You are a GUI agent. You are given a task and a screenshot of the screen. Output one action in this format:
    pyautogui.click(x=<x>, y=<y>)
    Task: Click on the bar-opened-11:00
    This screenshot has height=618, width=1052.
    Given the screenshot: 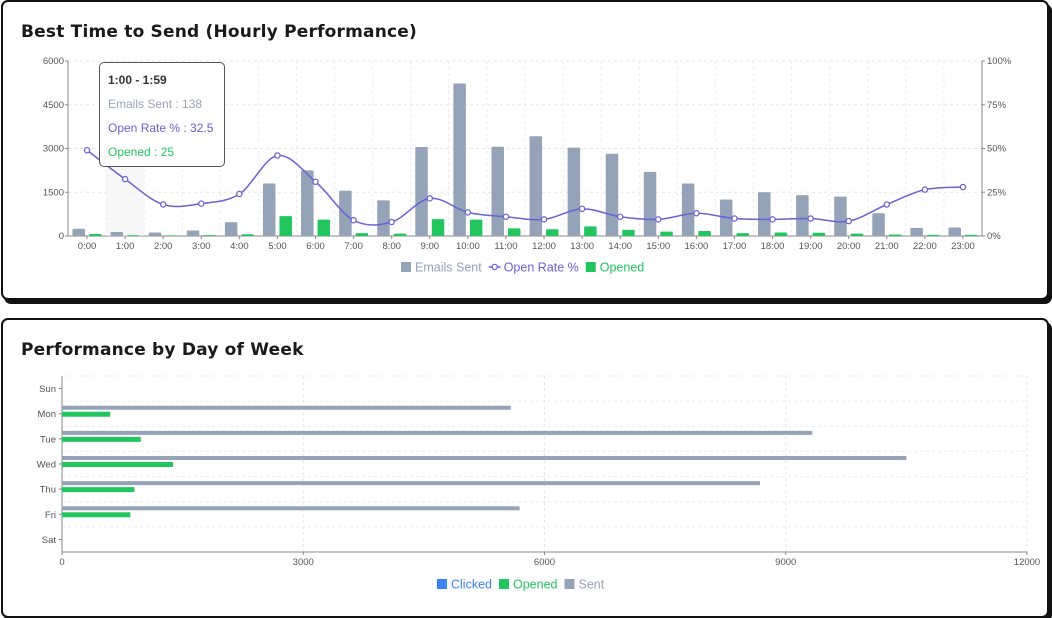 What is the action you would take?
    pyautogui.click(x=514, y=232)
    